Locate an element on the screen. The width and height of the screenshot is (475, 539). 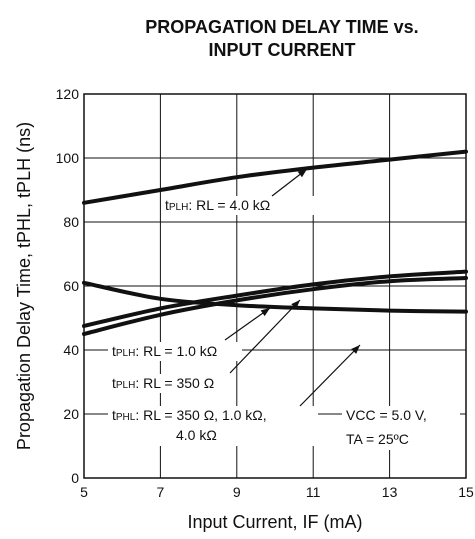
x-axis-label: Input Current, IF (mA) is located at coordinates (274, 522).